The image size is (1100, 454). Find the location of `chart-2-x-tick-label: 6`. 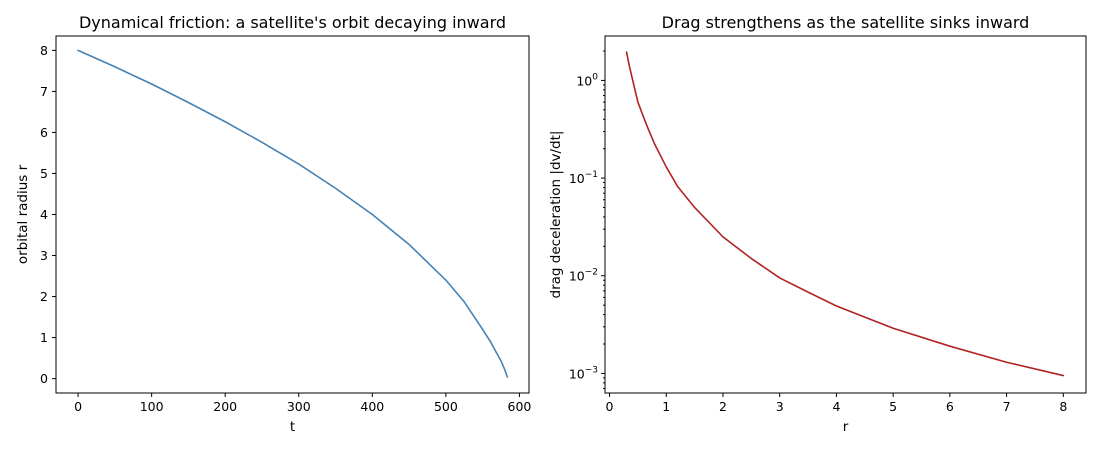

chart-2-x-tick-label: 6 is located at coordinates (950, 406).